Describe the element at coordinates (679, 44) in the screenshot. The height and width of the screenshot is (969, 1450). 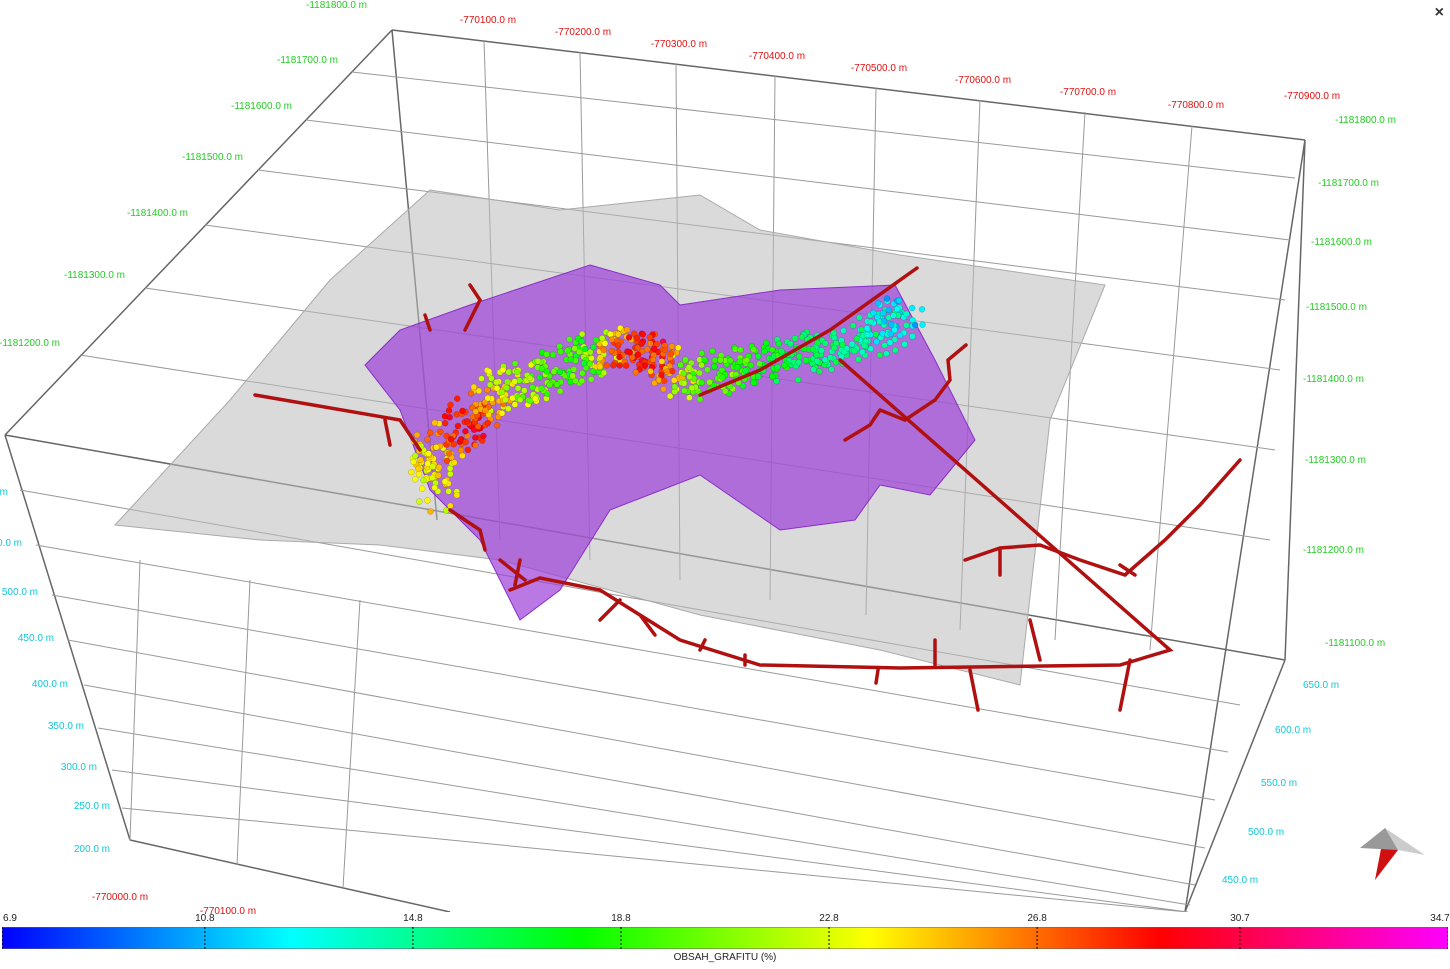
I see `x-label: -770300.0 m` at that location.